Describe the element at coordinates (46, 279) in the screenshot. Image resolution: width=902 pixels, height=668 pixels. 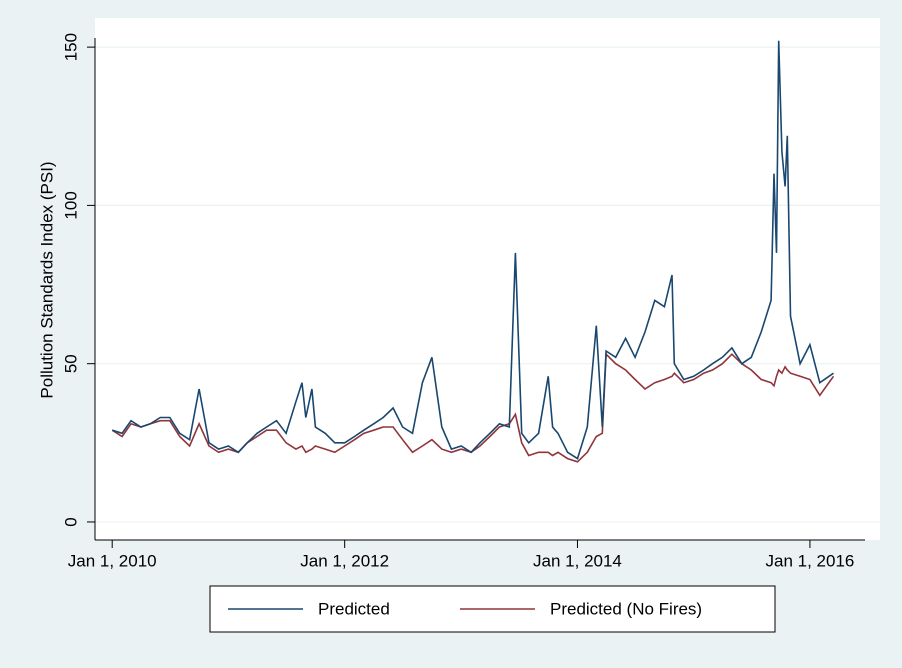
I see `y-axis-title: Pollution Standards Index (PSI)` at that location.